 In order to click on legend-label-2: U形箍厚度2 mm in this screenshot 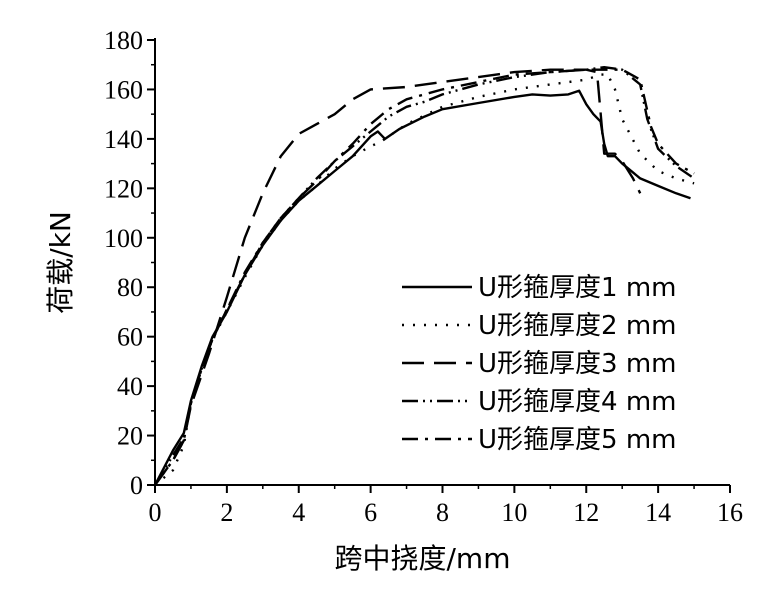, I will do `click(577, 326)`.